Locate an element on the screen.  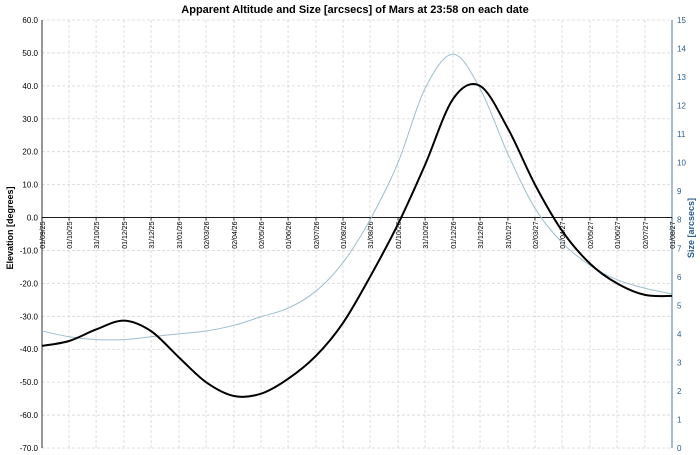
y-tick-label: 40.0 is located at coordinates (30, 86).